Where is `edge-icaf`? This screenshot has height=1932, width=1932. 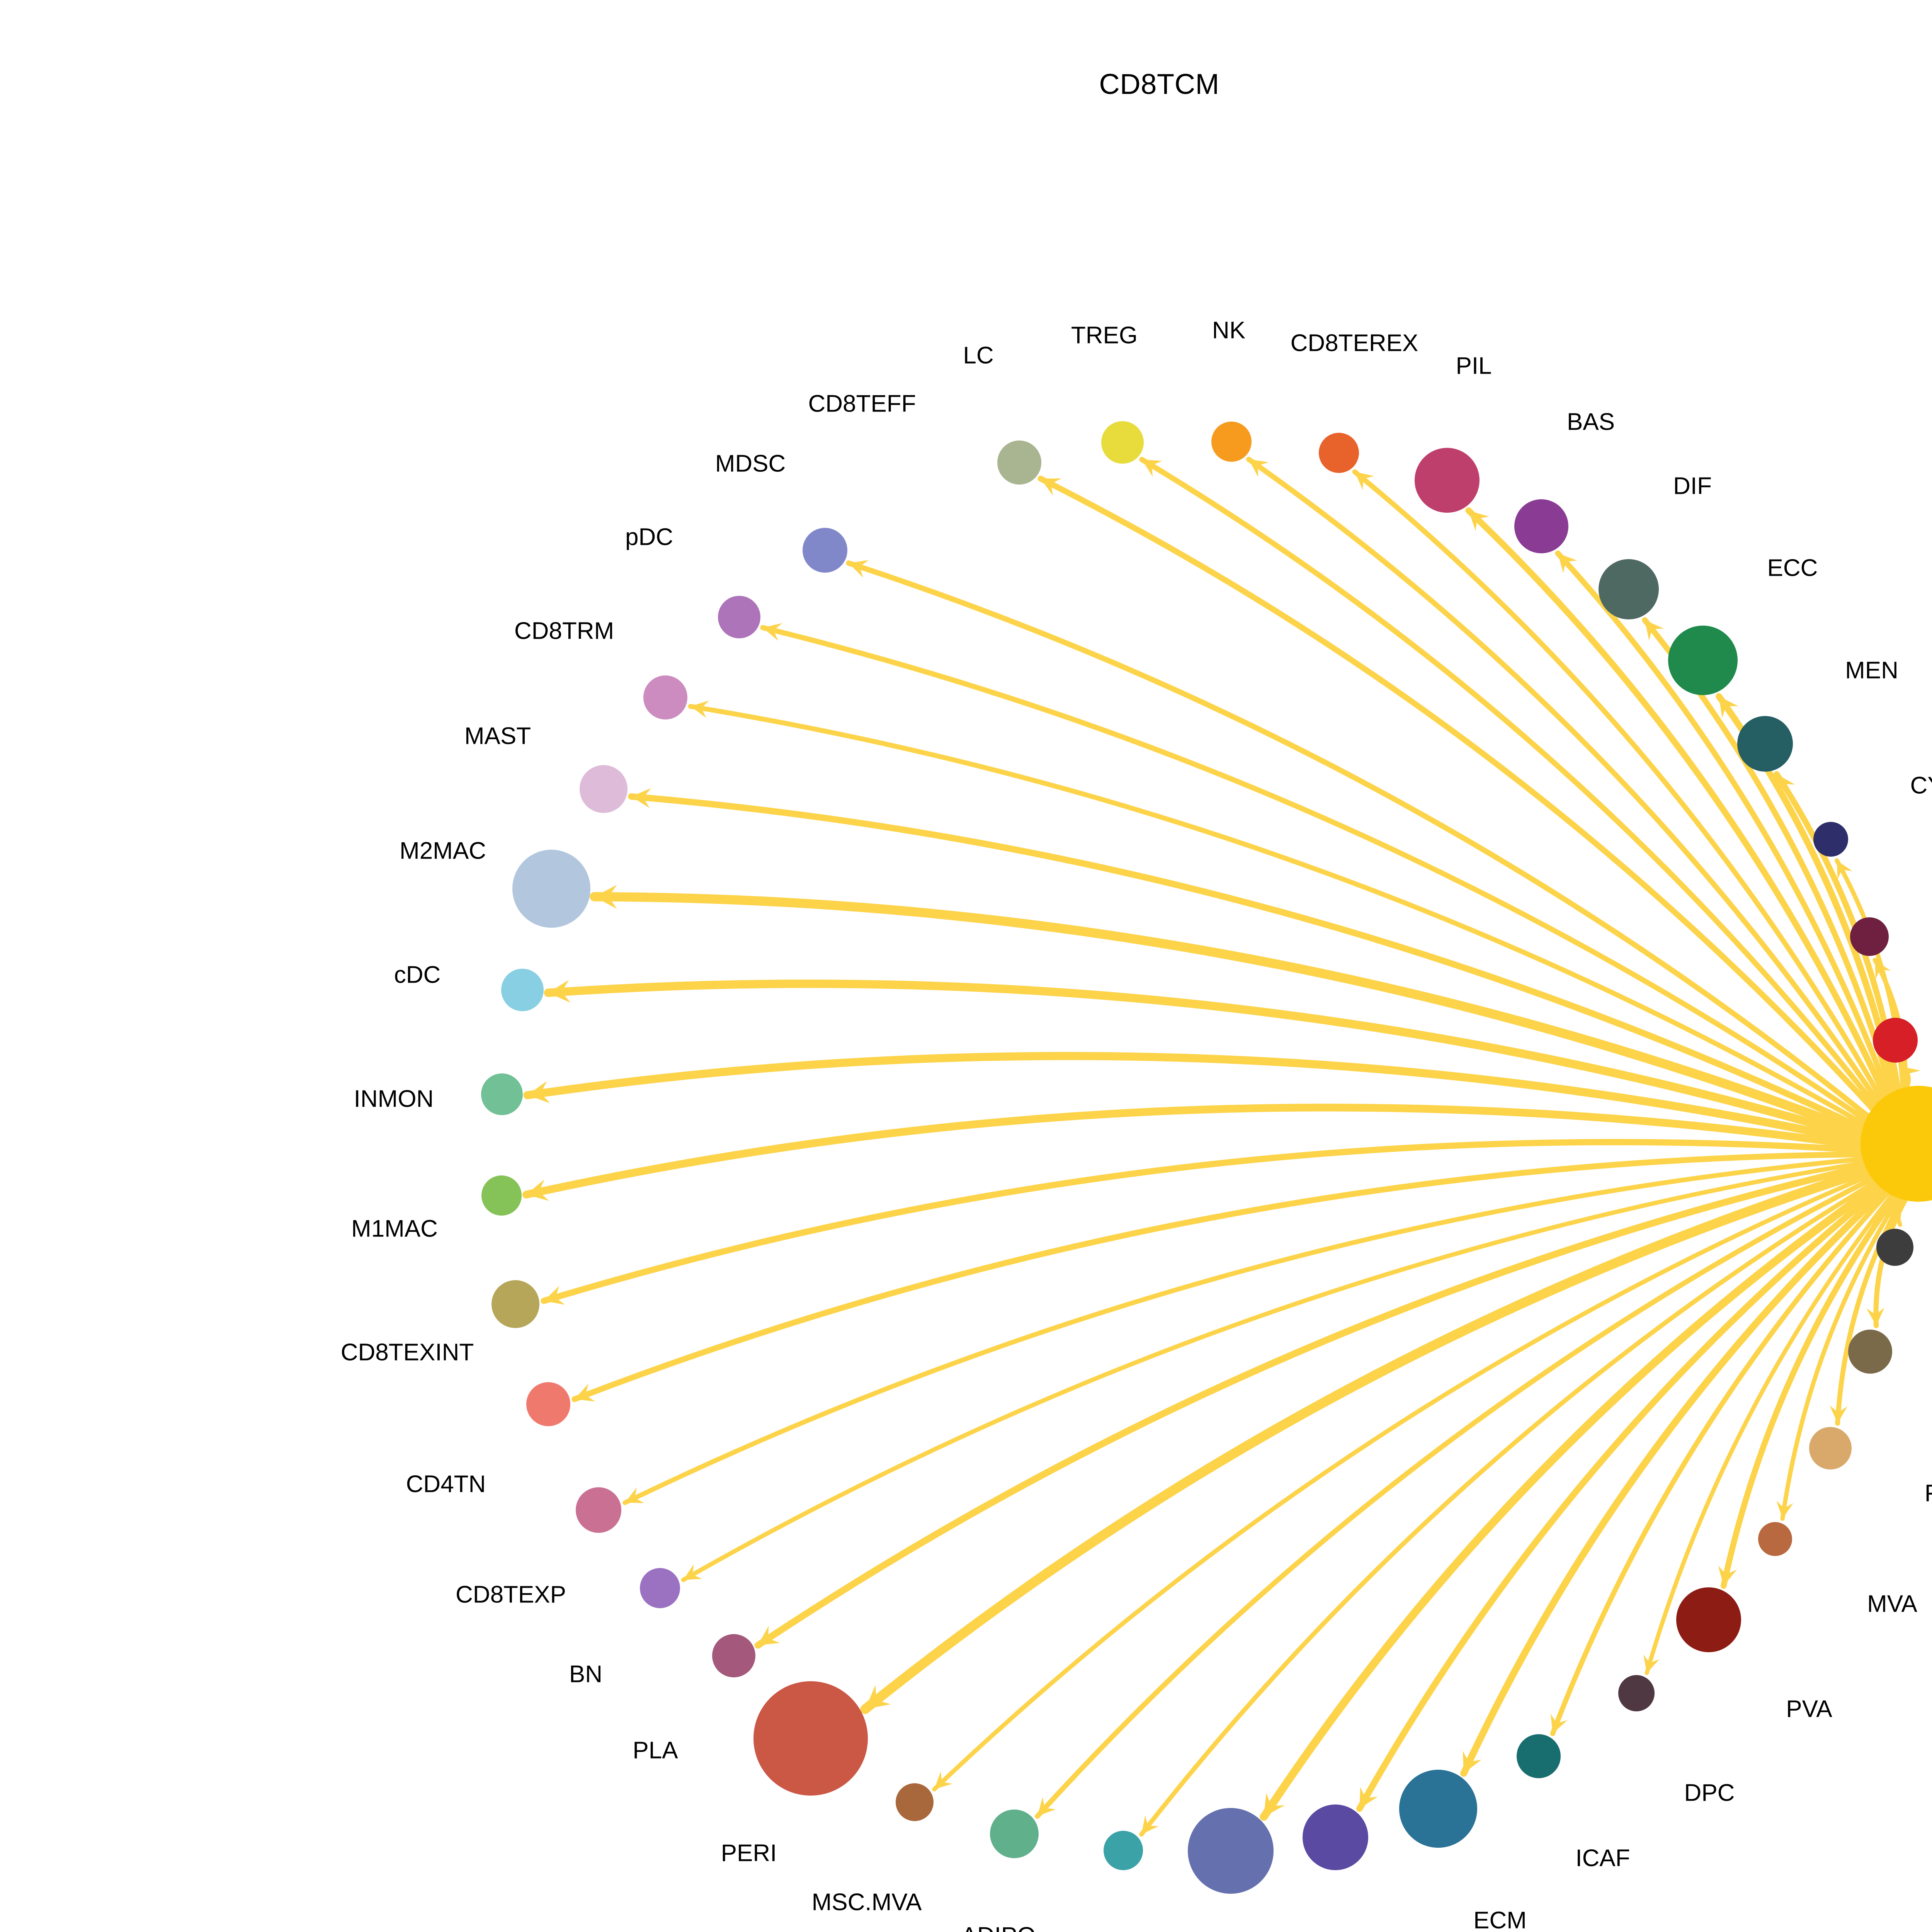 edge-icaf is located at coordinates (1721, 1462).